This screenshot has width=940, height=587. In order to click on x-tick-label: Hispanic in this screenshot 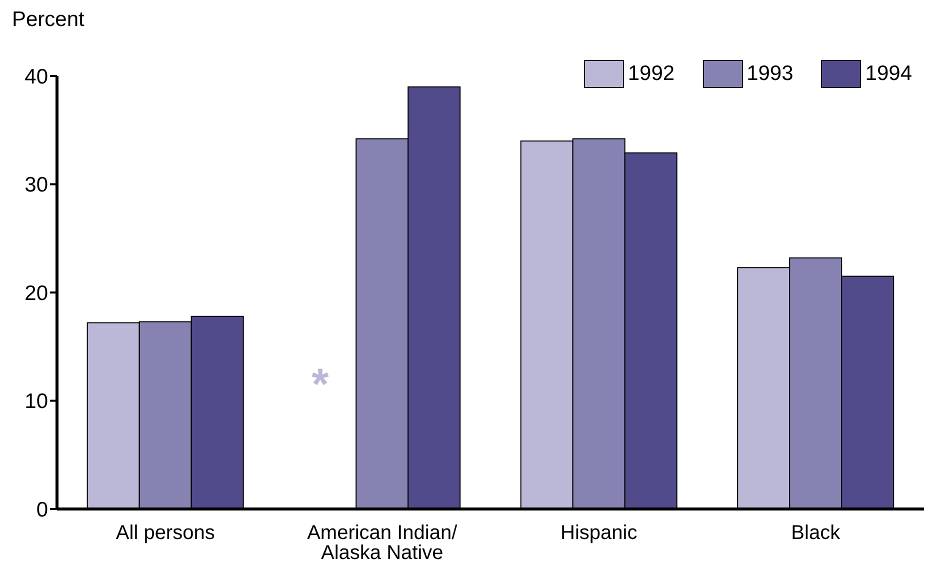, I will do `click(599, 533)`.